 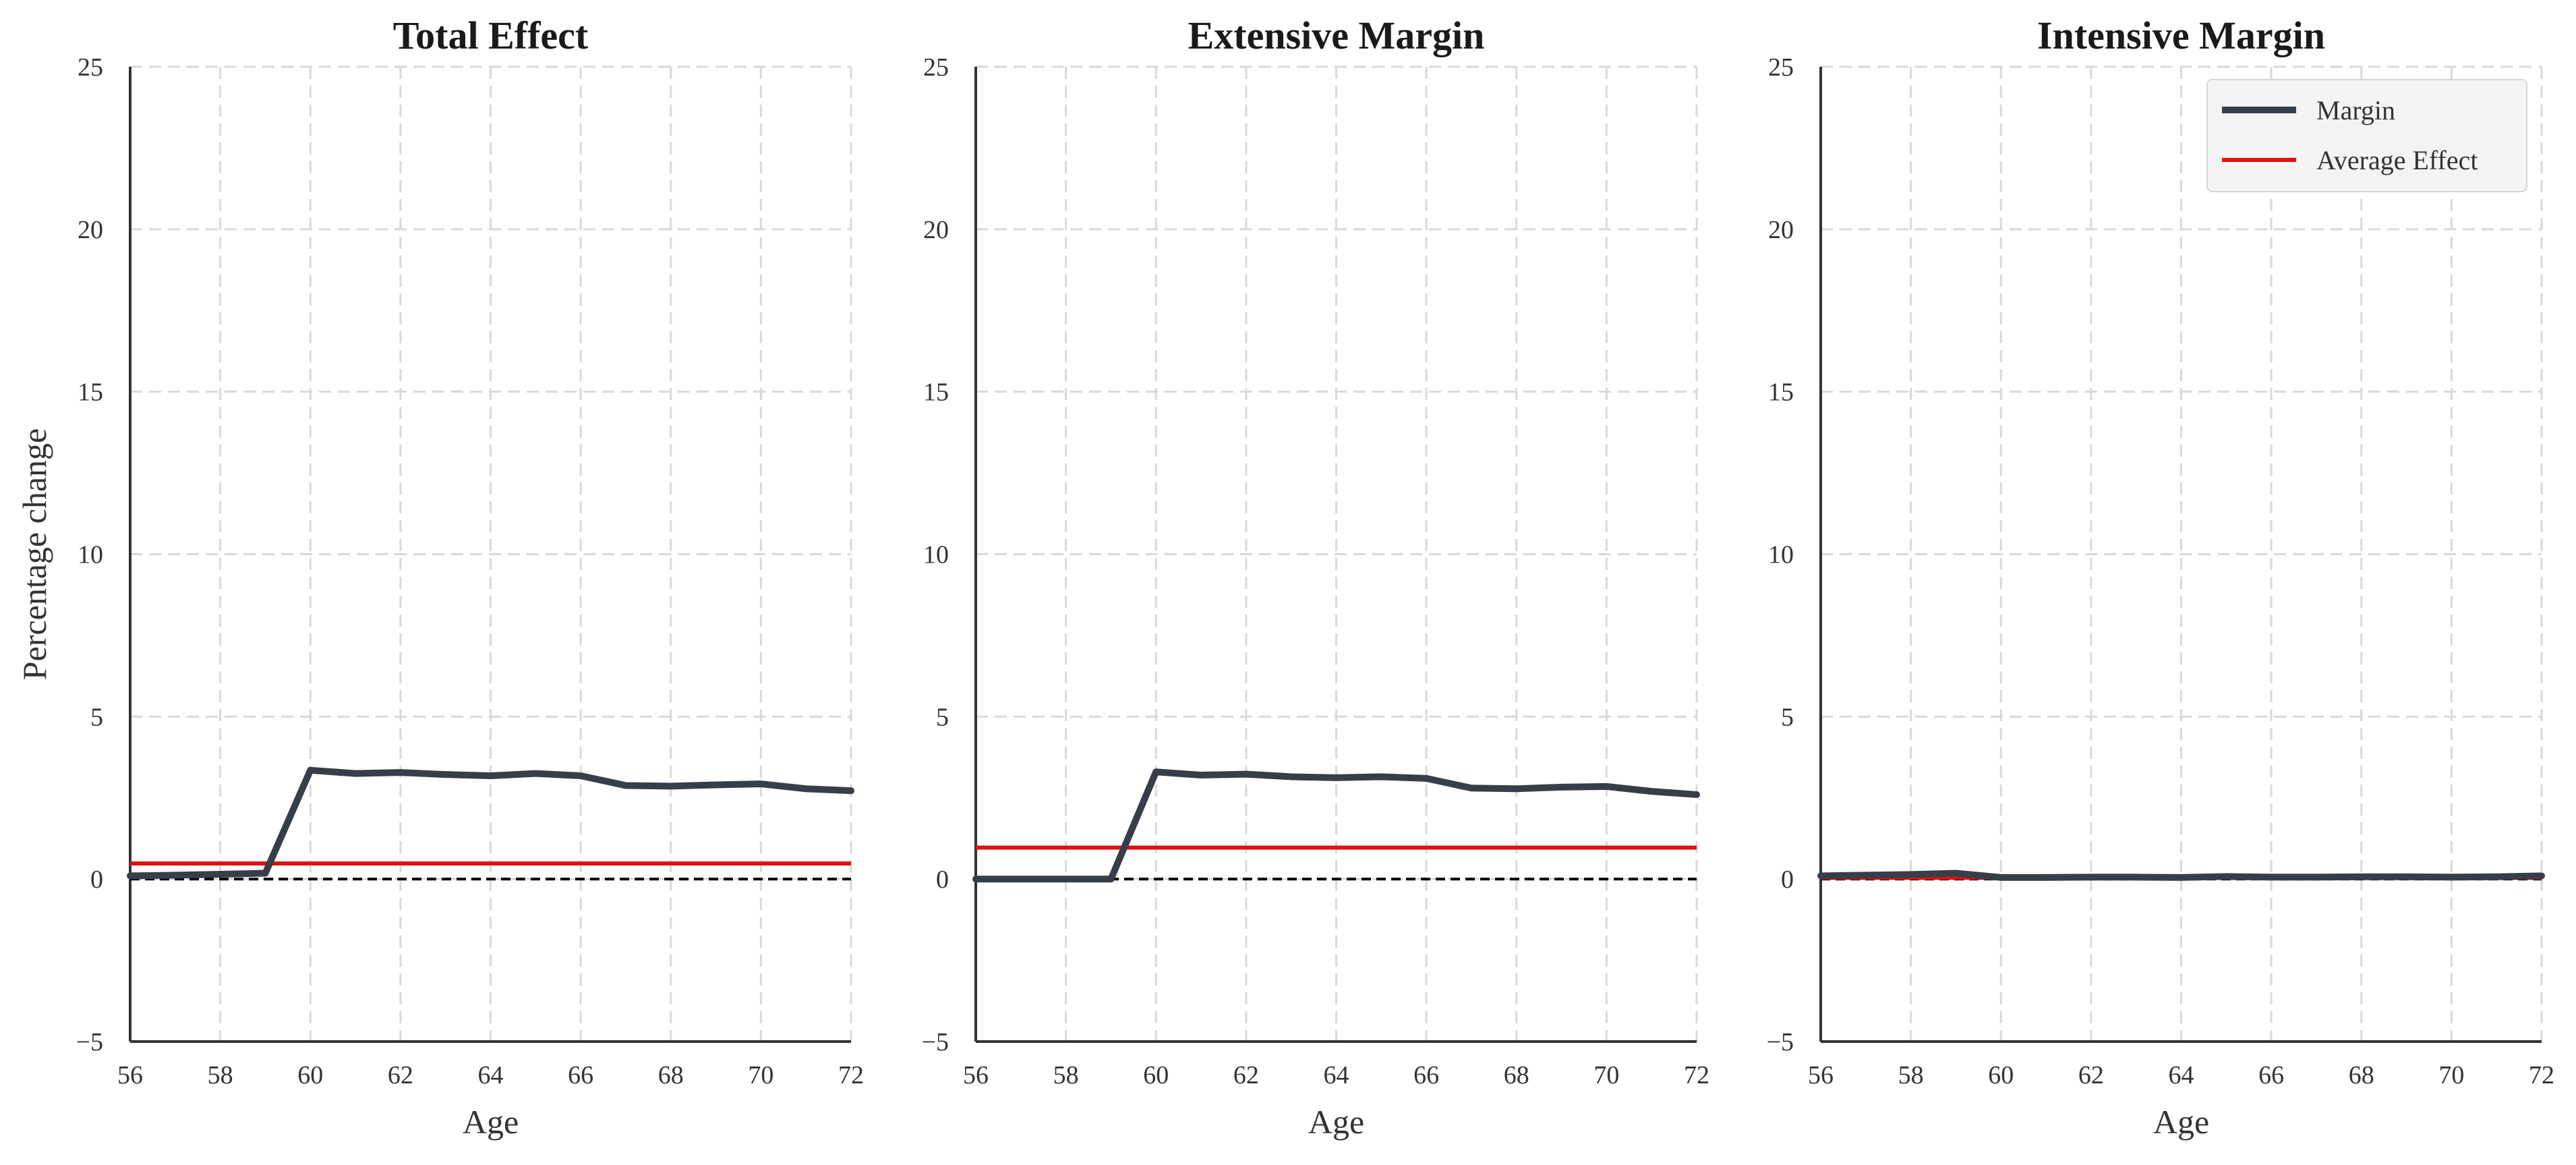 What do you see at coordinates (2181, 35) in the screenshot?
I see `chart-title: Intensive Margin` at bounding box center [2181, 35].